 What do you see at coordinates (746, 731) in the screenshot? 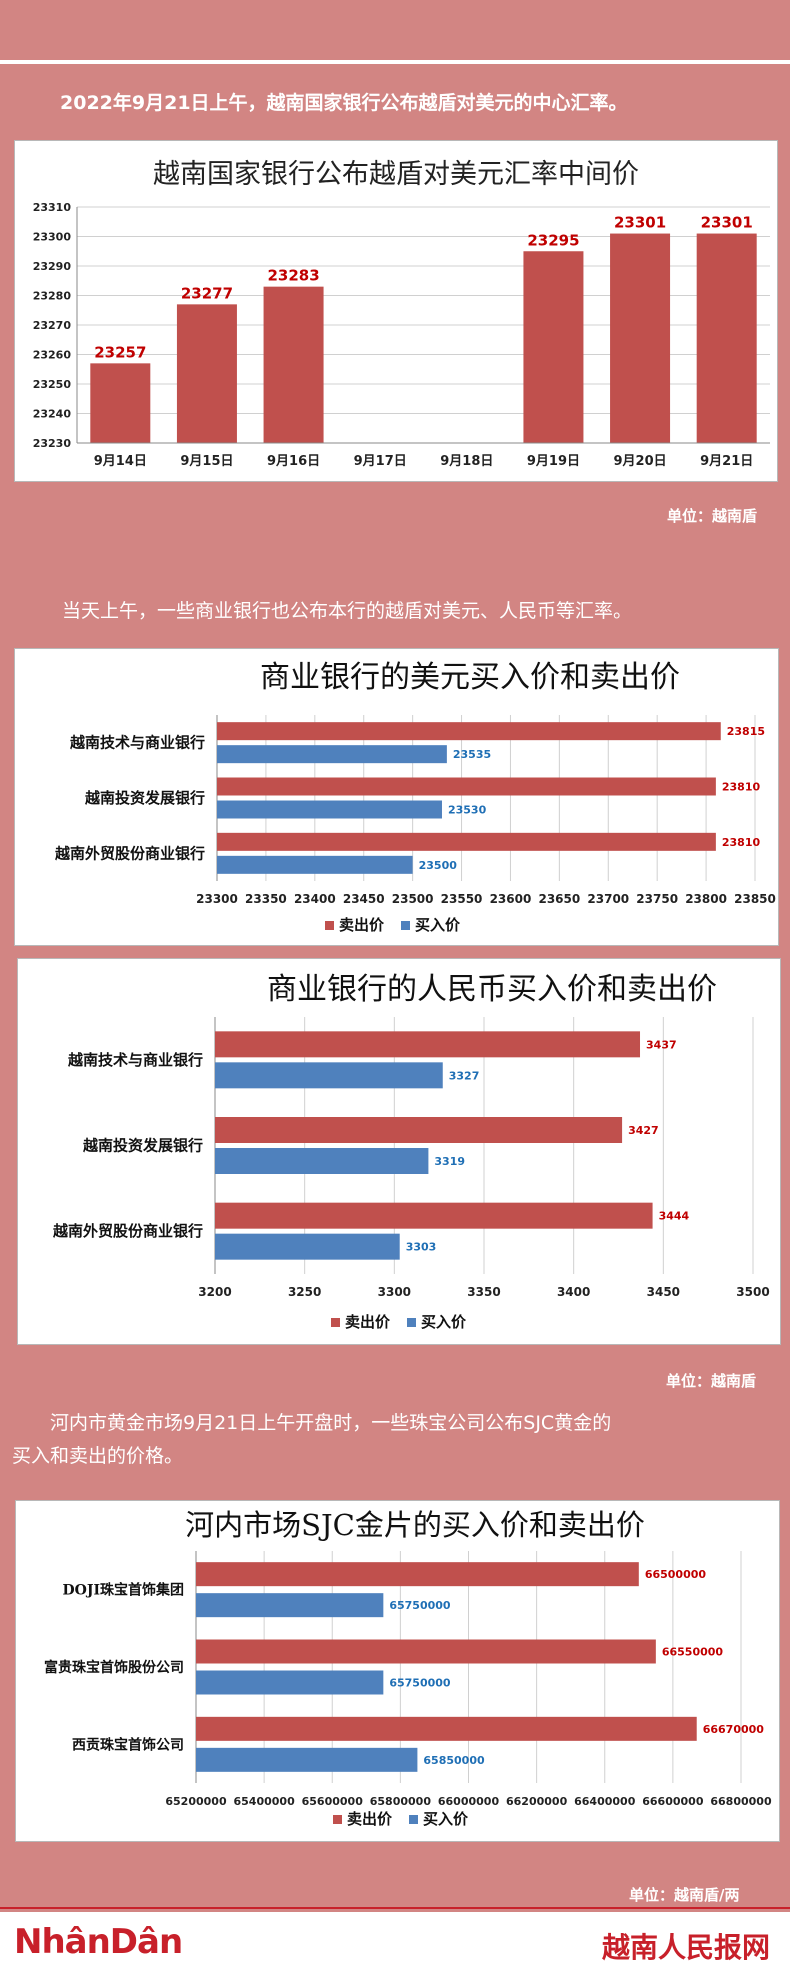
I see `data-label: 23815` at bounding box center [746, 731].